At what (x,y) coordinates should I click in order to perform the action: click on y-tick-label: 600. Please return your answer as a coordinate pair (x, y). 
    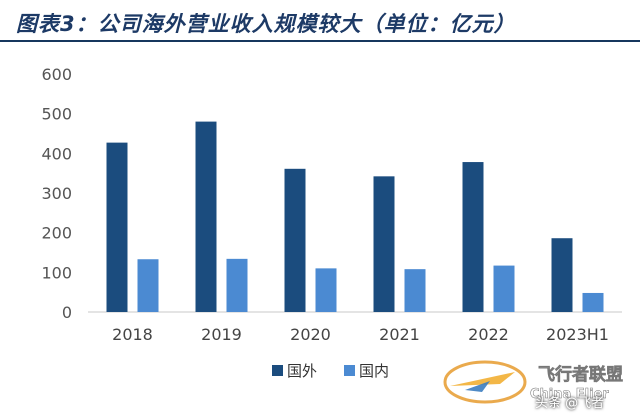
    Looking at the image, I should click on (56, 74).